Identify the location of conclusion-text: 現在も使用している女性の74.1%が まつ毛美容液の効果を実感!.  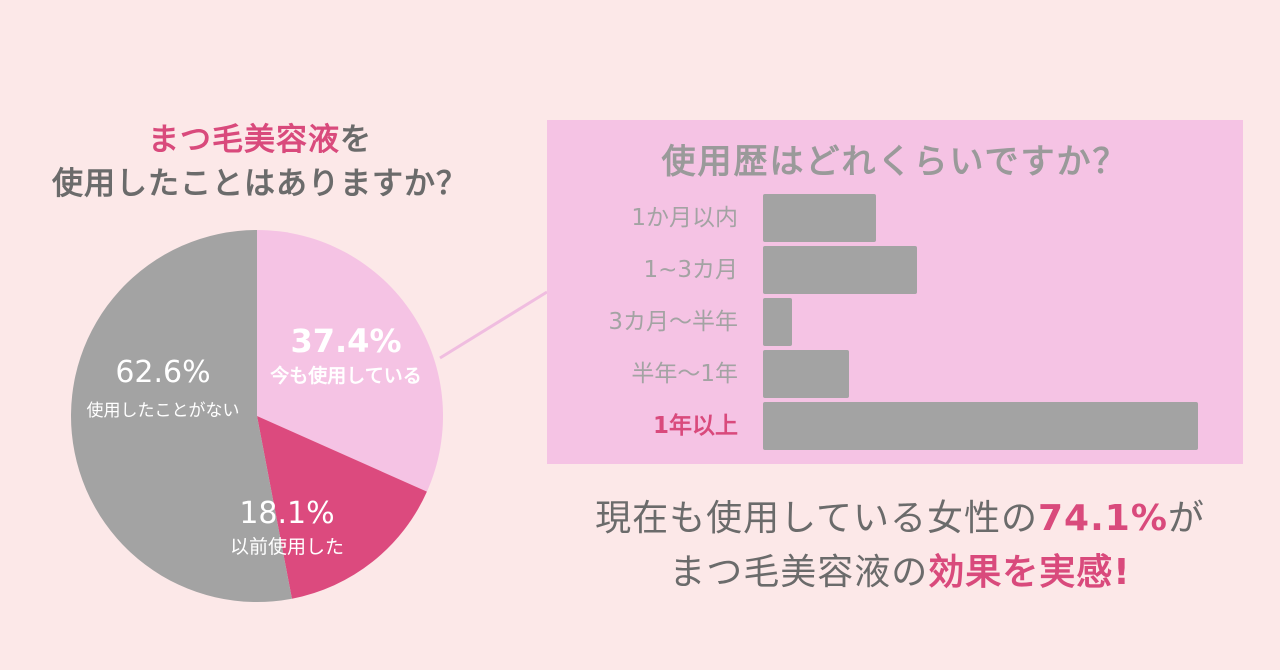
(900, 546).